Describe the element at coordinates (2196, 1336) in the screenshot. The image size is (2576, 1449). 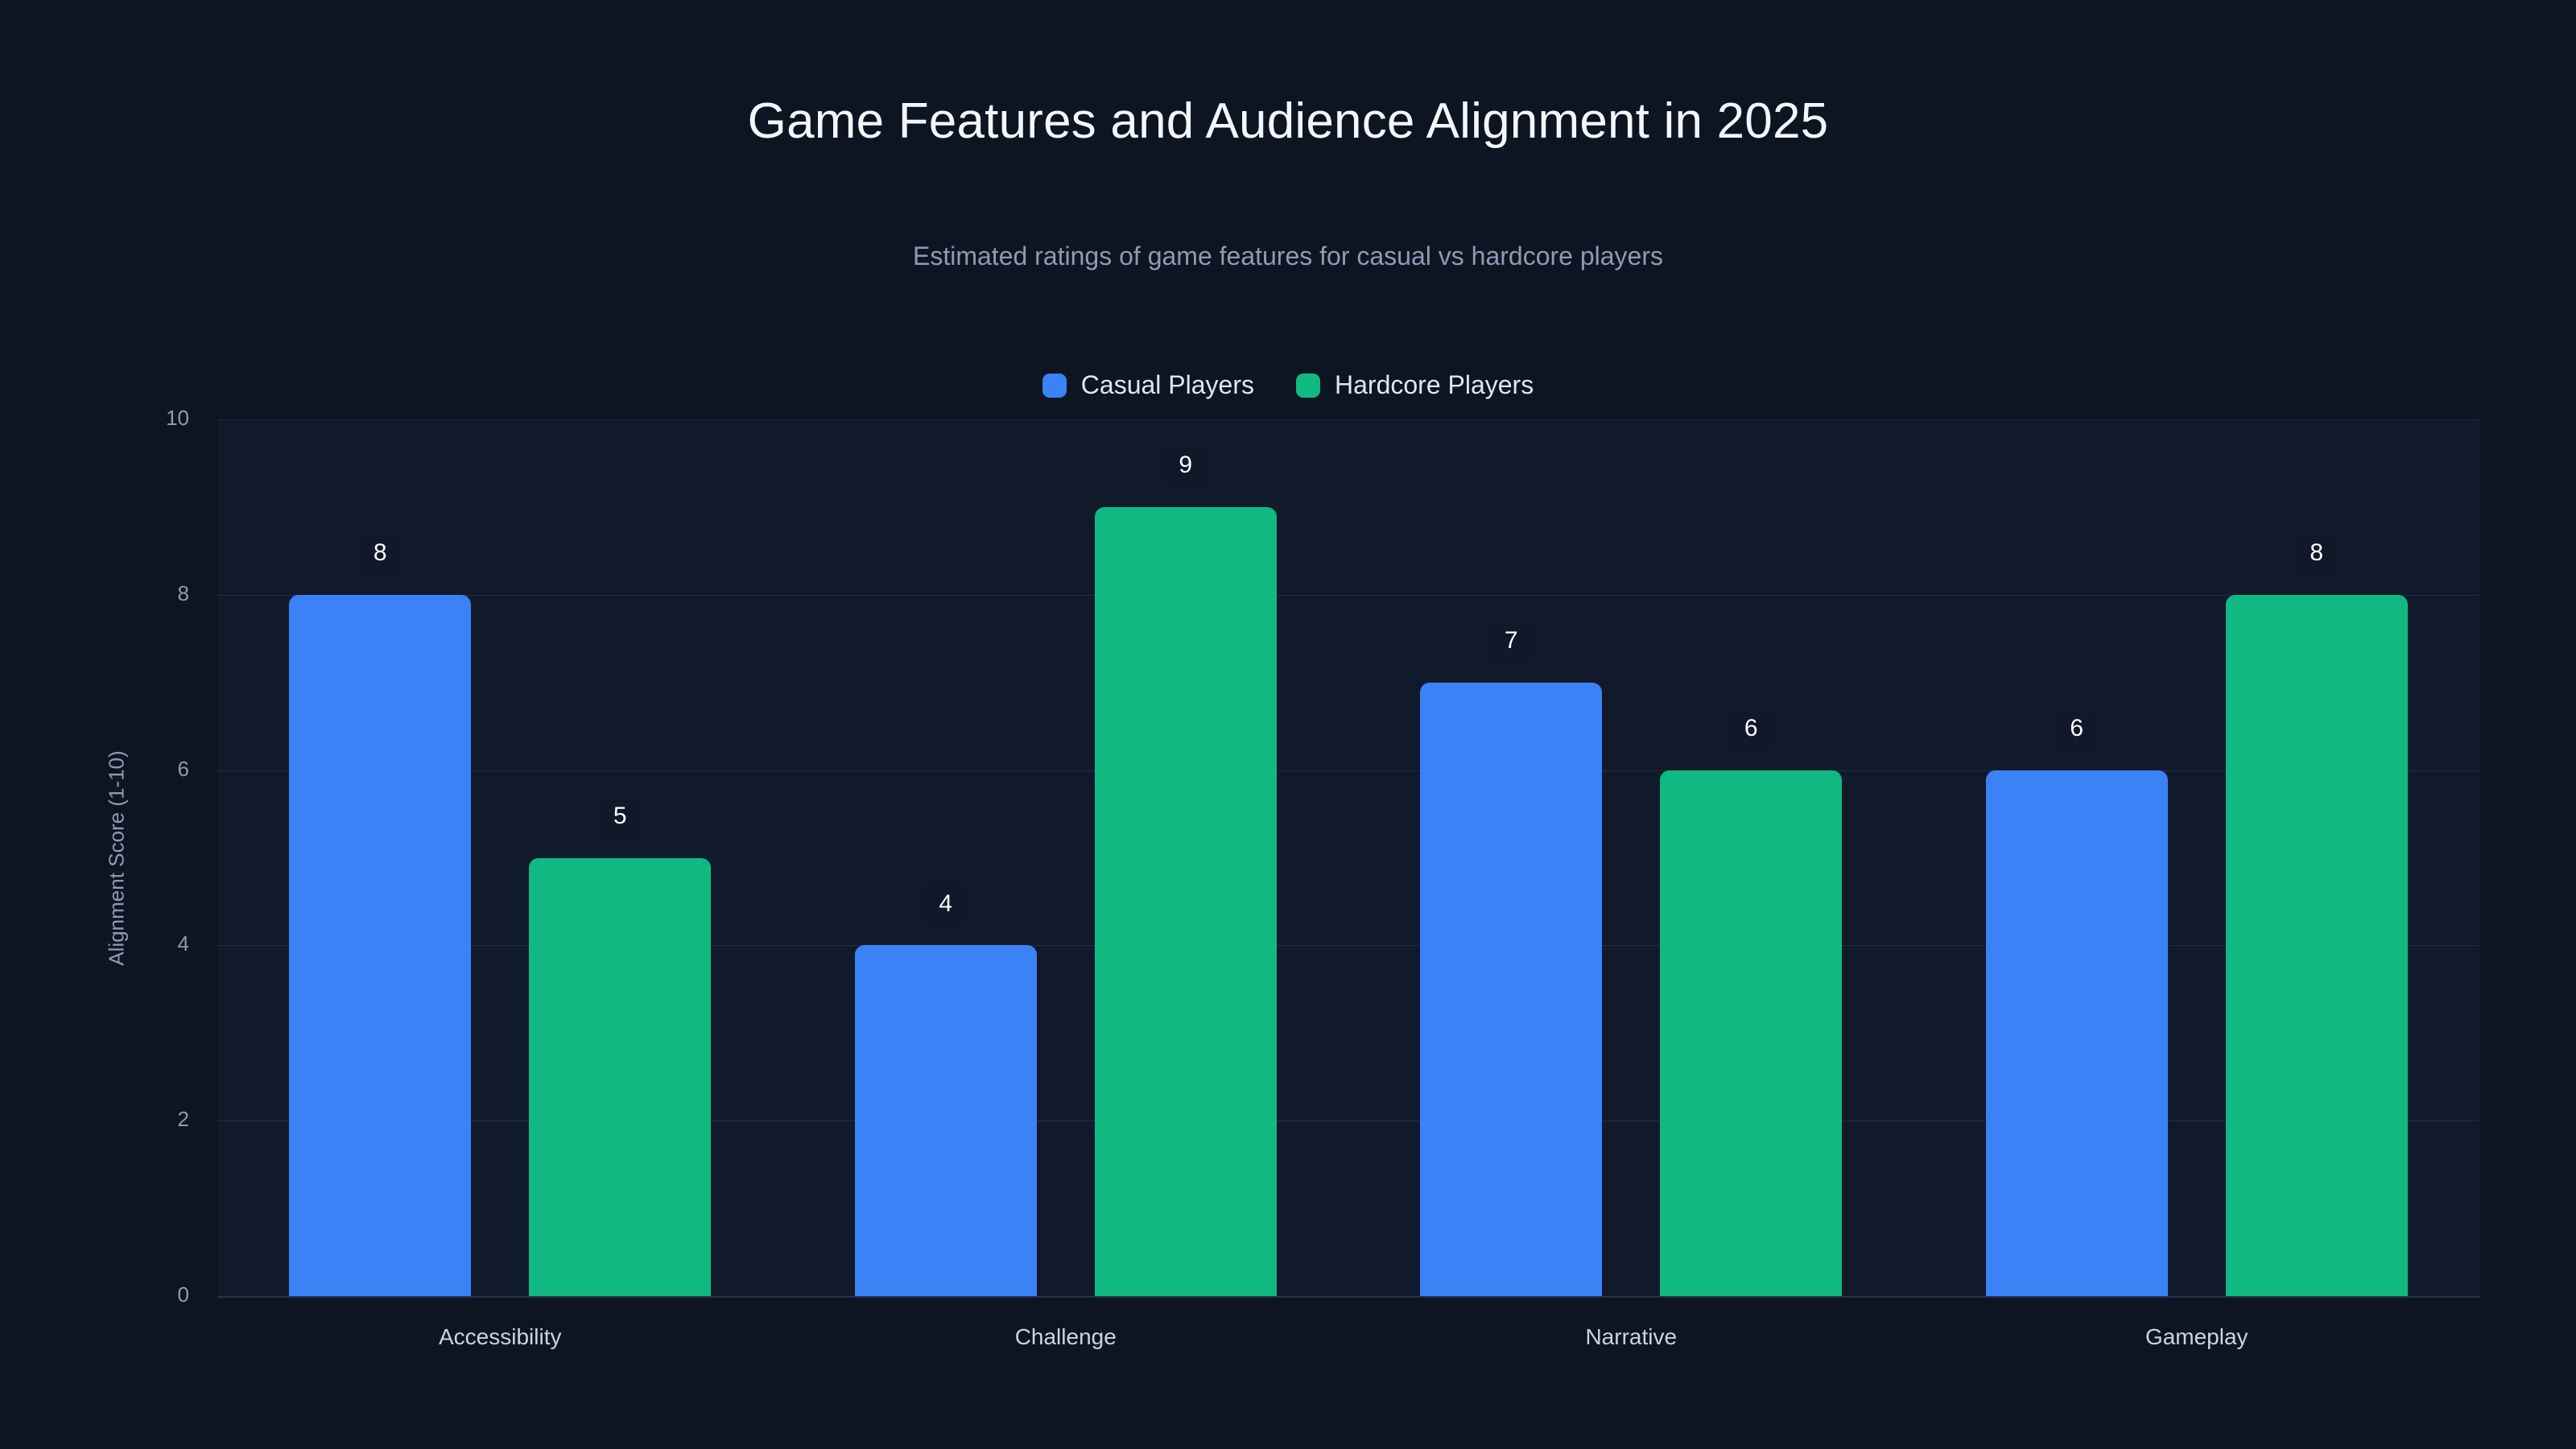
I see `x-tick-label-gameplay: Gameplay` at that location.